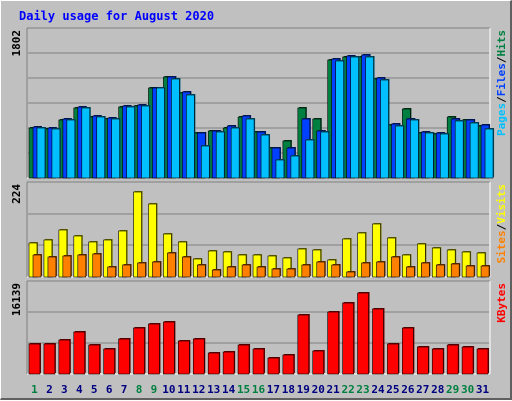 The width and height of the screenshot is (512, 401). I want to click on legend-visits: Visits, so click(501, 204).